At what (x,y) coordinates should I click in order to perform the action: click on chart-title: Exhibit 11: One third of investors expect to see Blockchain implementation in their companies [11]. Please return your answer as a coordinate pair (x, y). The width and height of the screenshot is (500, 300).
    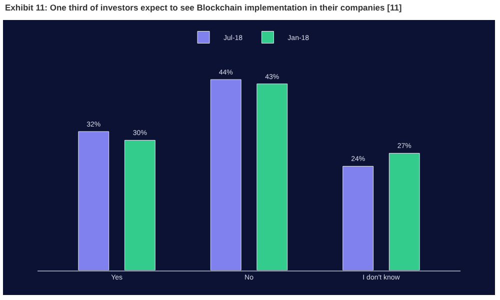
    Looking at the image, I should click on (203, 7).